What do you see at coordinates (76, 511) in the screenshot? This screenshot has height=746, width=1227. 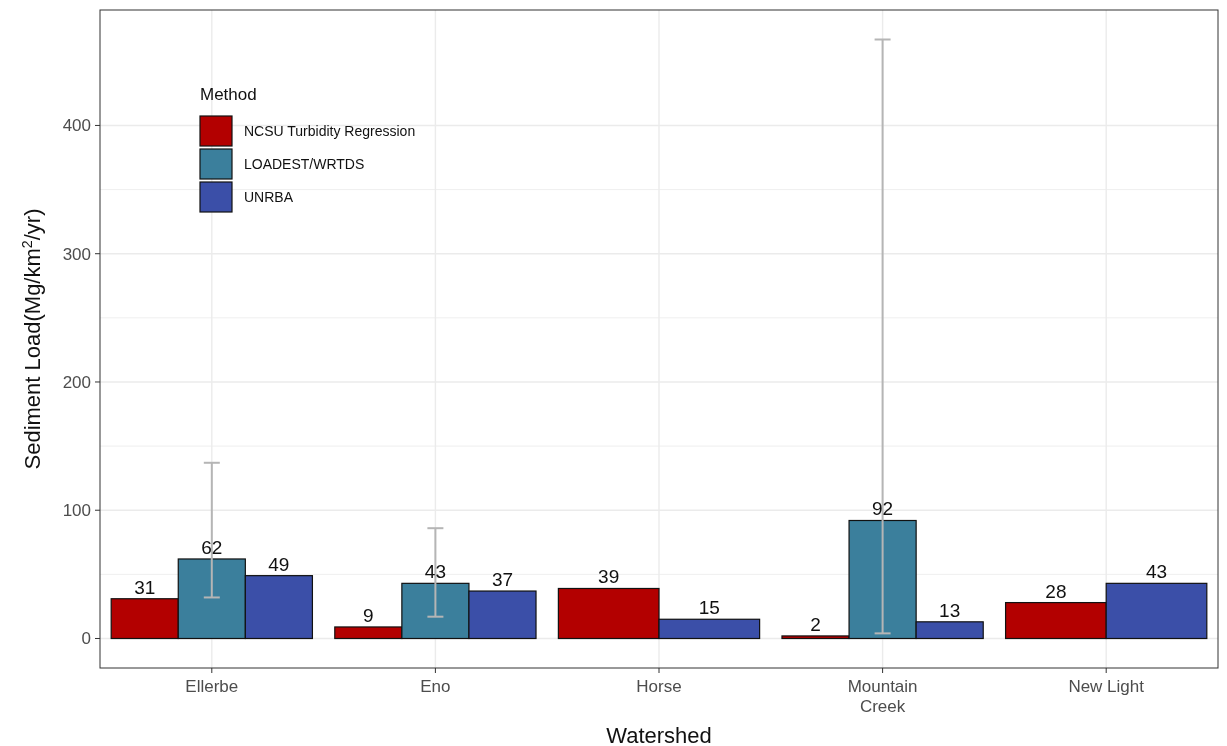 I see `y-tick-label: 100` at bounding box center [76, 511].